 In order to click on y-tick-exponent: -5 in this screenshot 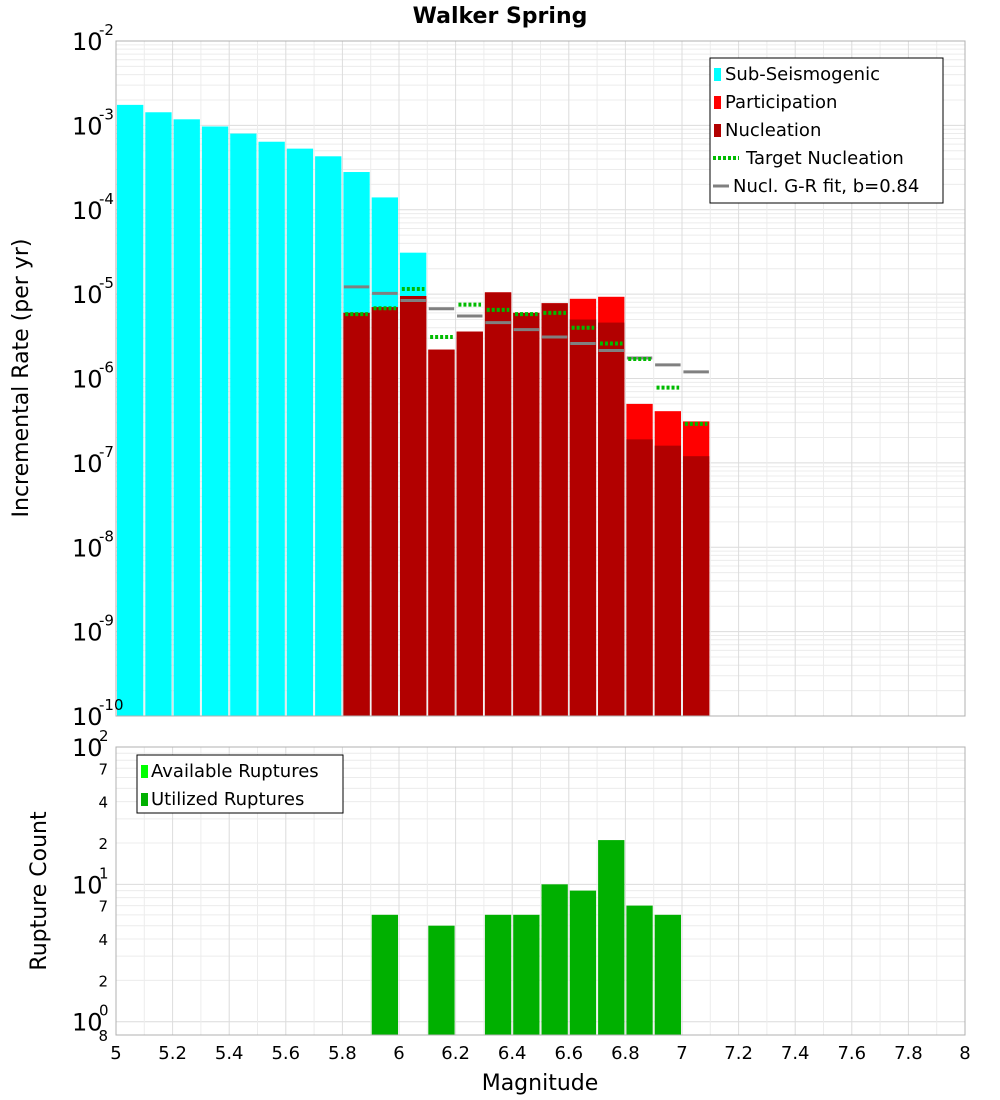, I will do `click(106, 283)`.